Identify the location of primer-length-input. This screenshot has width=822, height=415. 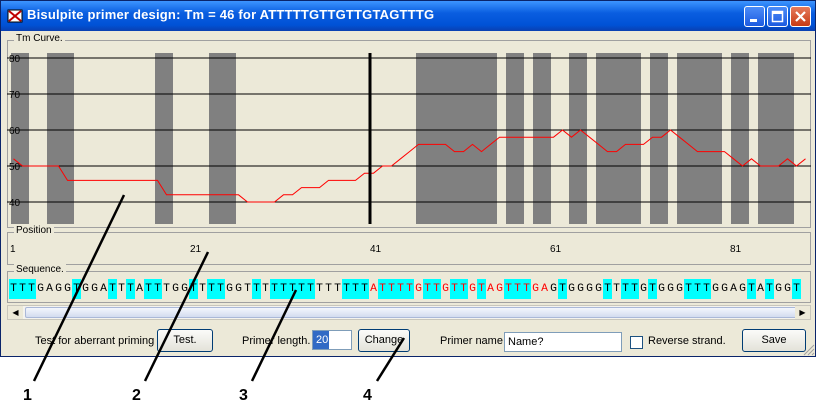
(332, 340).